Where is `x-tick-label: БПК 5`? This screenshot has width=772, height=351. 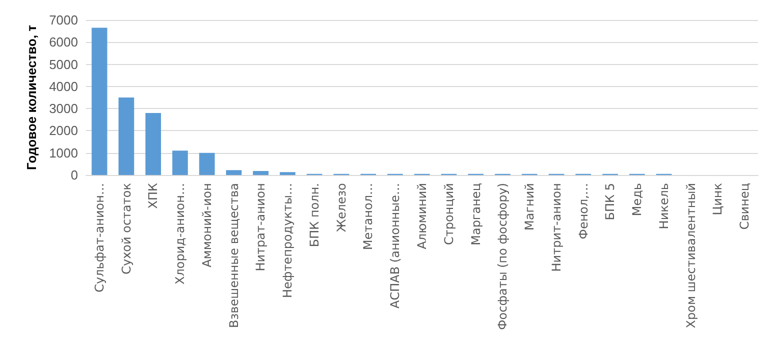 x-tick-label: БПК 5 is located at coordinates (610, 201).